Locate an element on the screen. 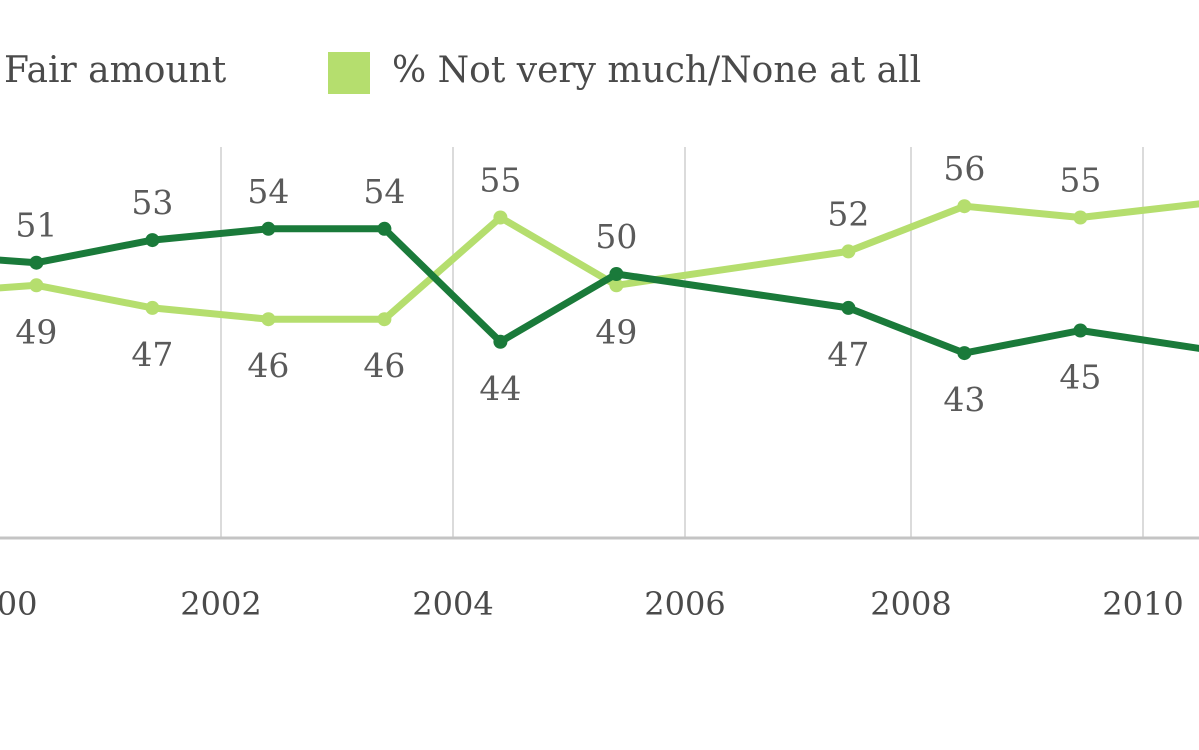  data-label-fair_amount-4: 54 is located at coordinates (384, 191).